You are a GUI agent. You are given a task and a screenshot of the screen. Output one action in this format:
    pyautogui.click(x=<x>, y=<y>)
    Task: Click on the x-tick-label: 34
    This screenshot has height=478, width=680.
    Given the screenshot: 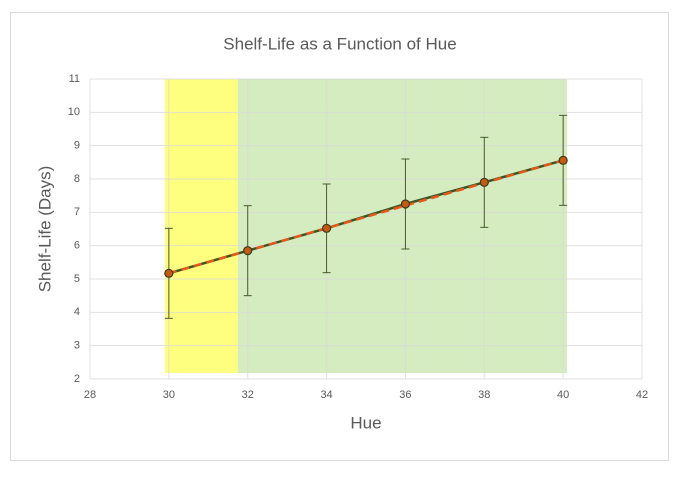 What is the action you would take?
    pyautogui.click(x=326, y=395)
    